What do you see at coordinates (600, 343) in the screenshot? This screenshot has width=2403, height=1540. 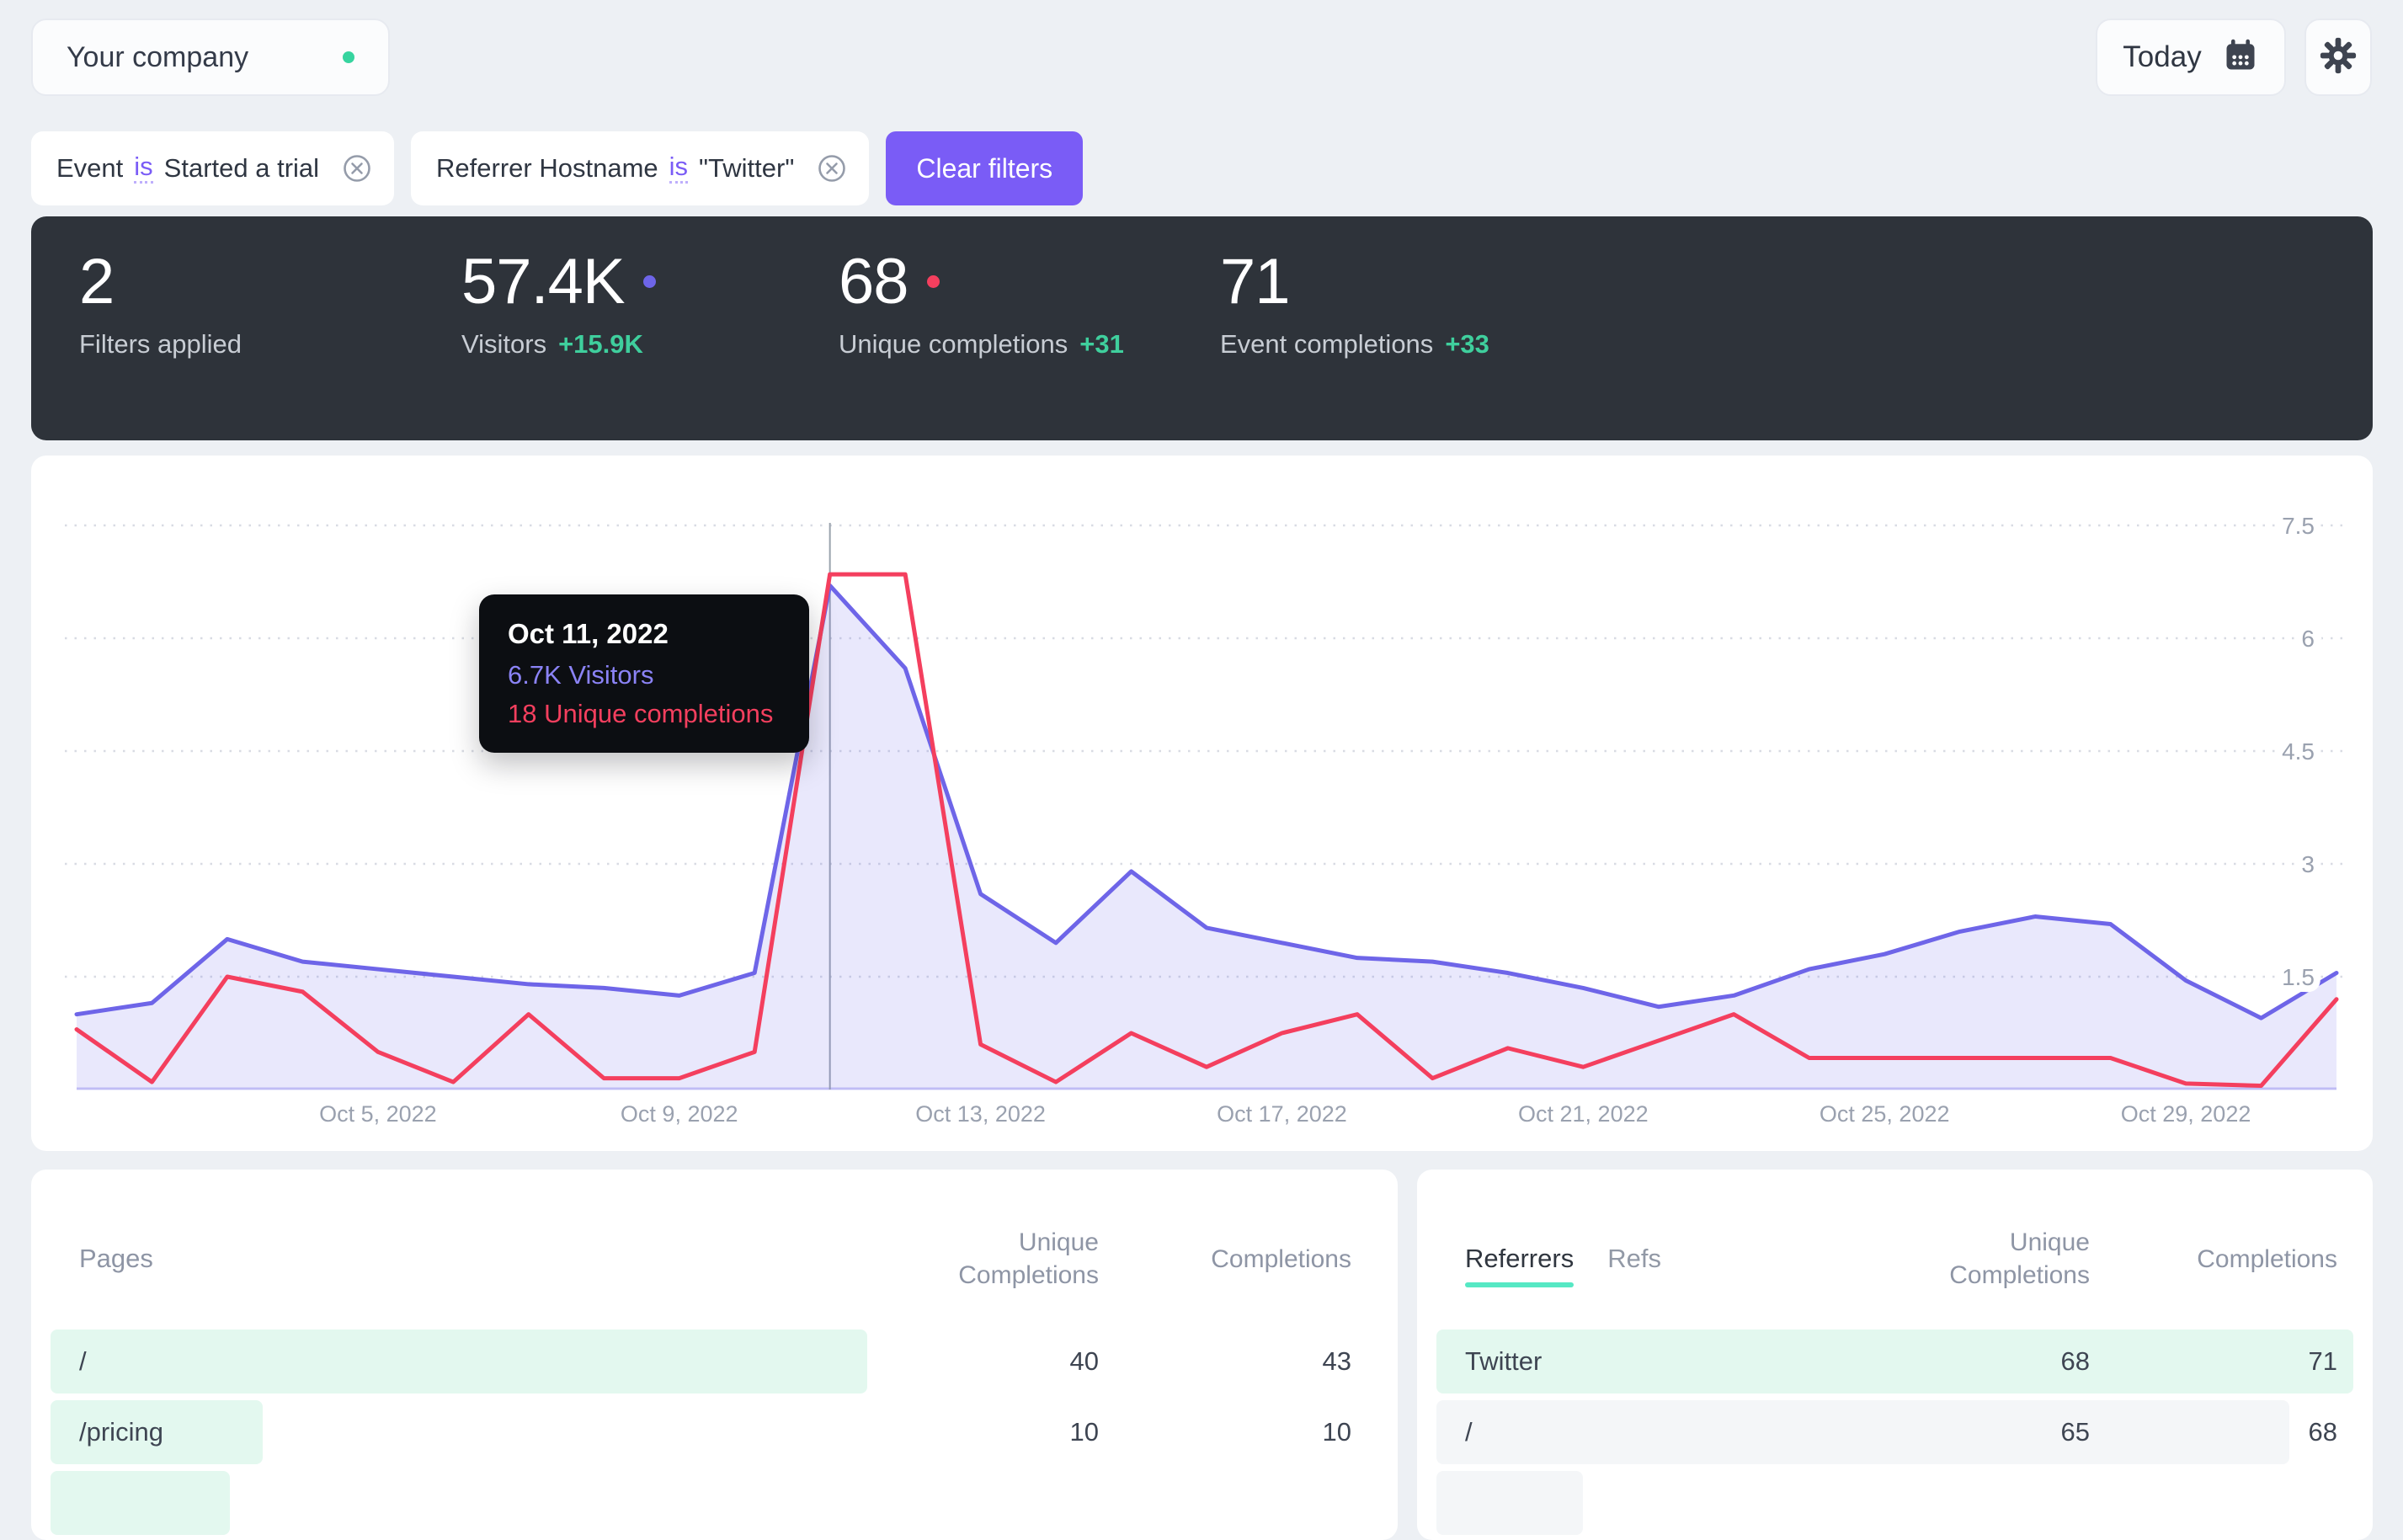 I see `stat-delta: +15.9K` at bounding box center [600, 343].